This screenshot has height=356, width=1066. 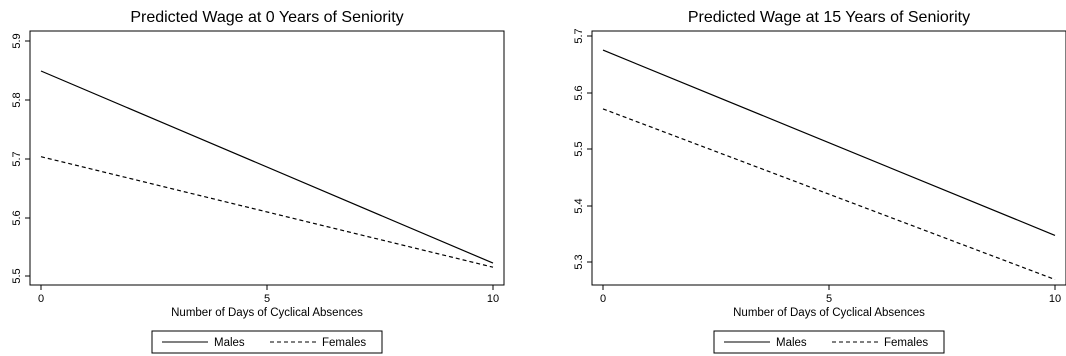 I want to click on y-tick-label: 5.4, so click(x=579, y=205).